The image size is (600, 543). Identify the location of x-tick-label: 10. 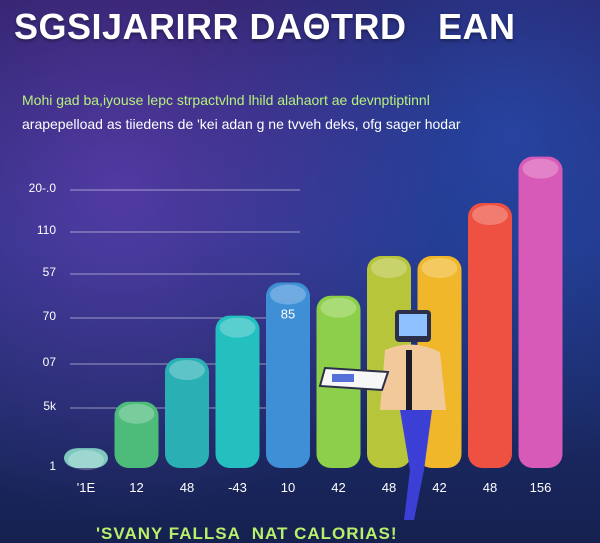
(288, 487).